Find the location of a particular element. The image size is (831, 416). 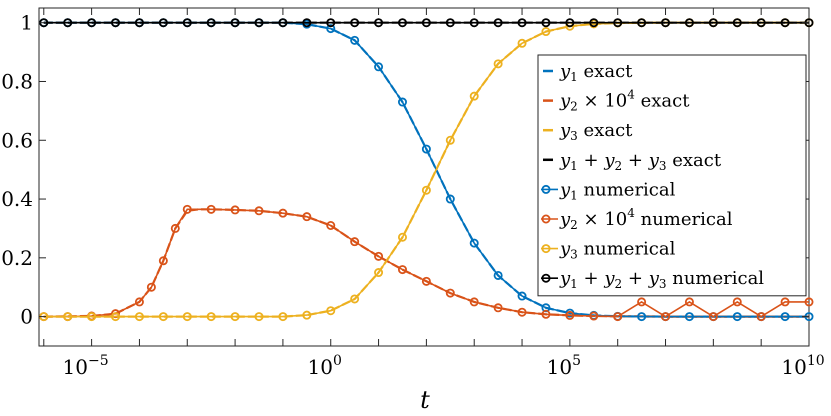

x-axis-label: t is located at coordinates (425, 400).